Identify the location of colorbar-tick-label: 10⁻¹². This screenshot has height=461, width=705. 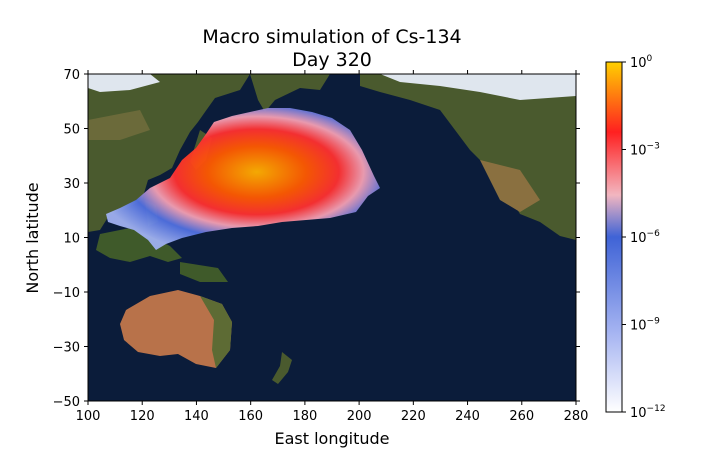
(648, 412).